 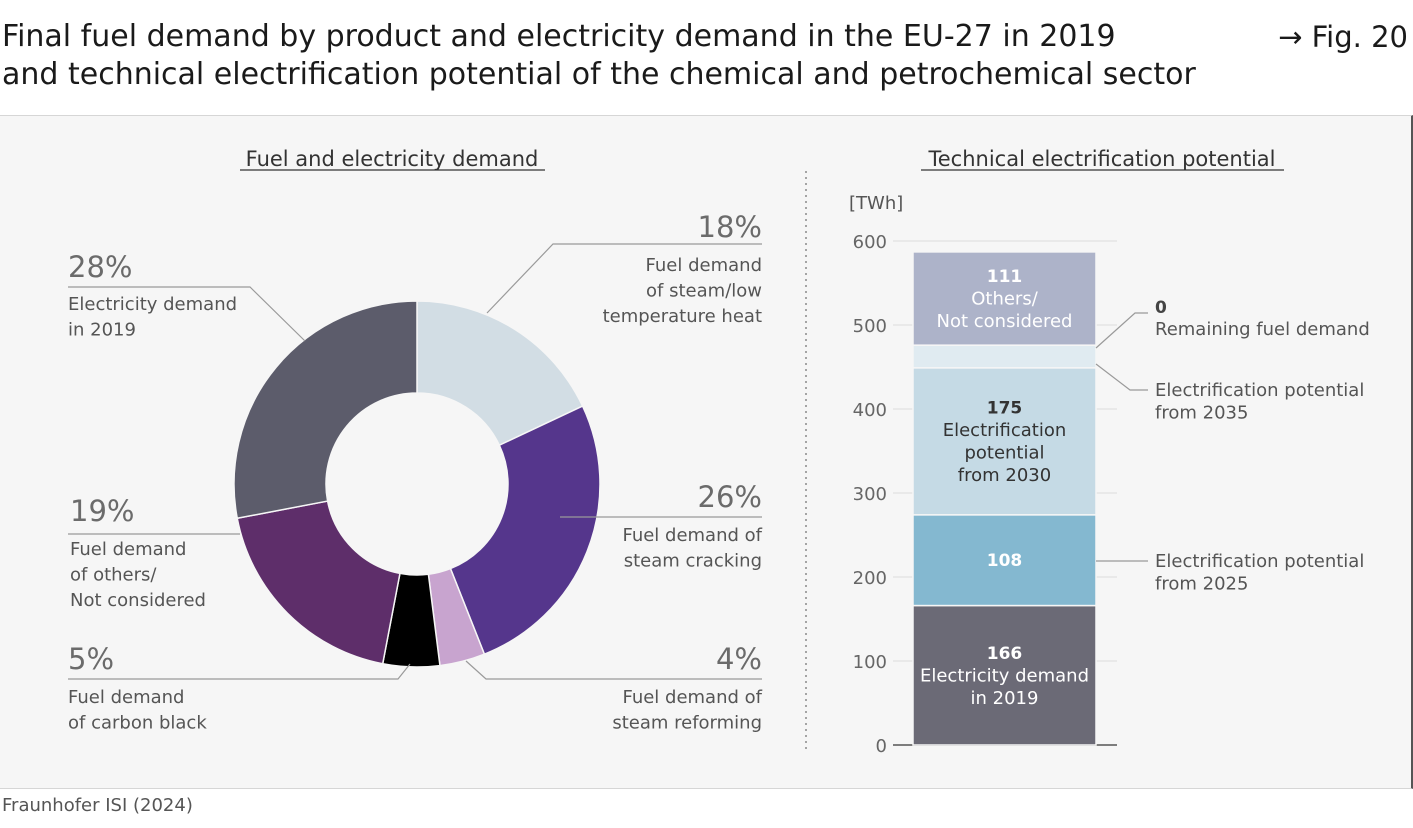 What do you see at coordinates (730, 227) in the screenshot?
I see `donut-percent-label-0: 18%` at bounding box center [730, 227].